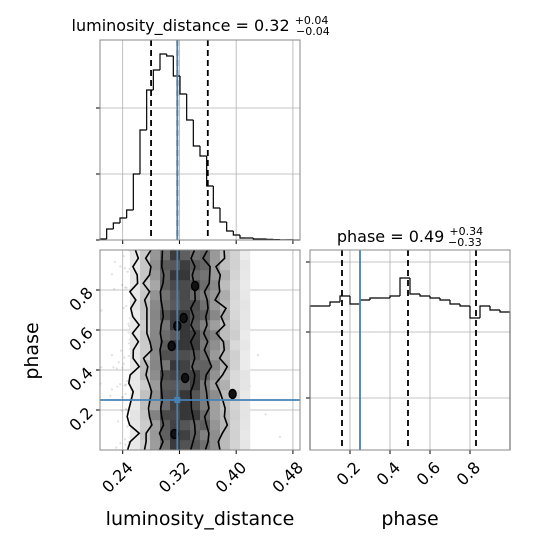 The image size is (550, 550). I want to click on joint-contour-level-0-right, so click(221, 350).